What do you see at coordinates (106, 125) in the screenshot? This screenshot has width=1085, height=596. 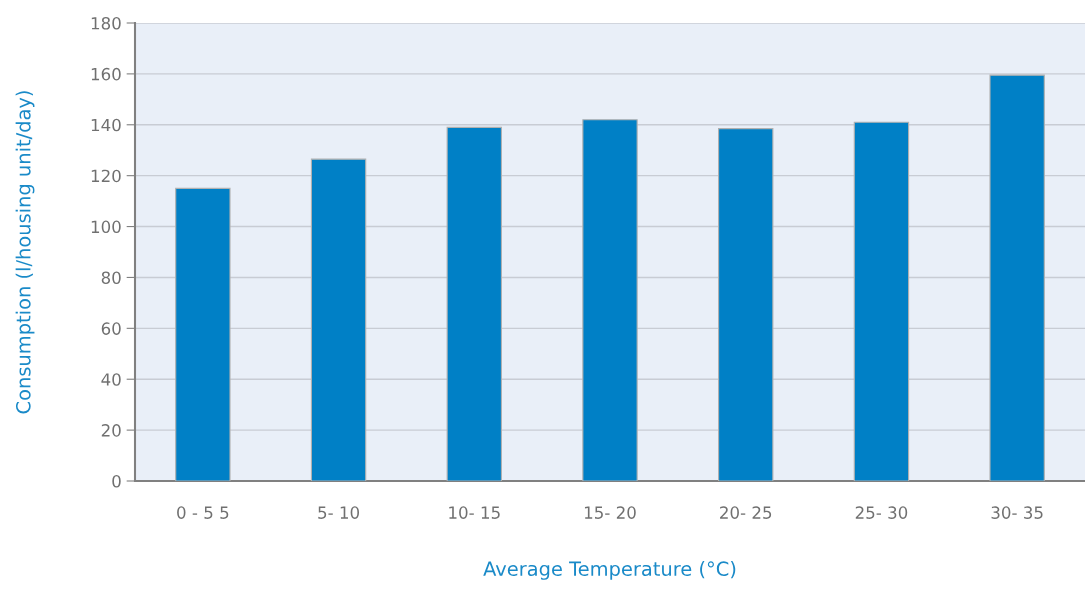 I see `y-tick-label: 140` at bounding box center [106, 125].